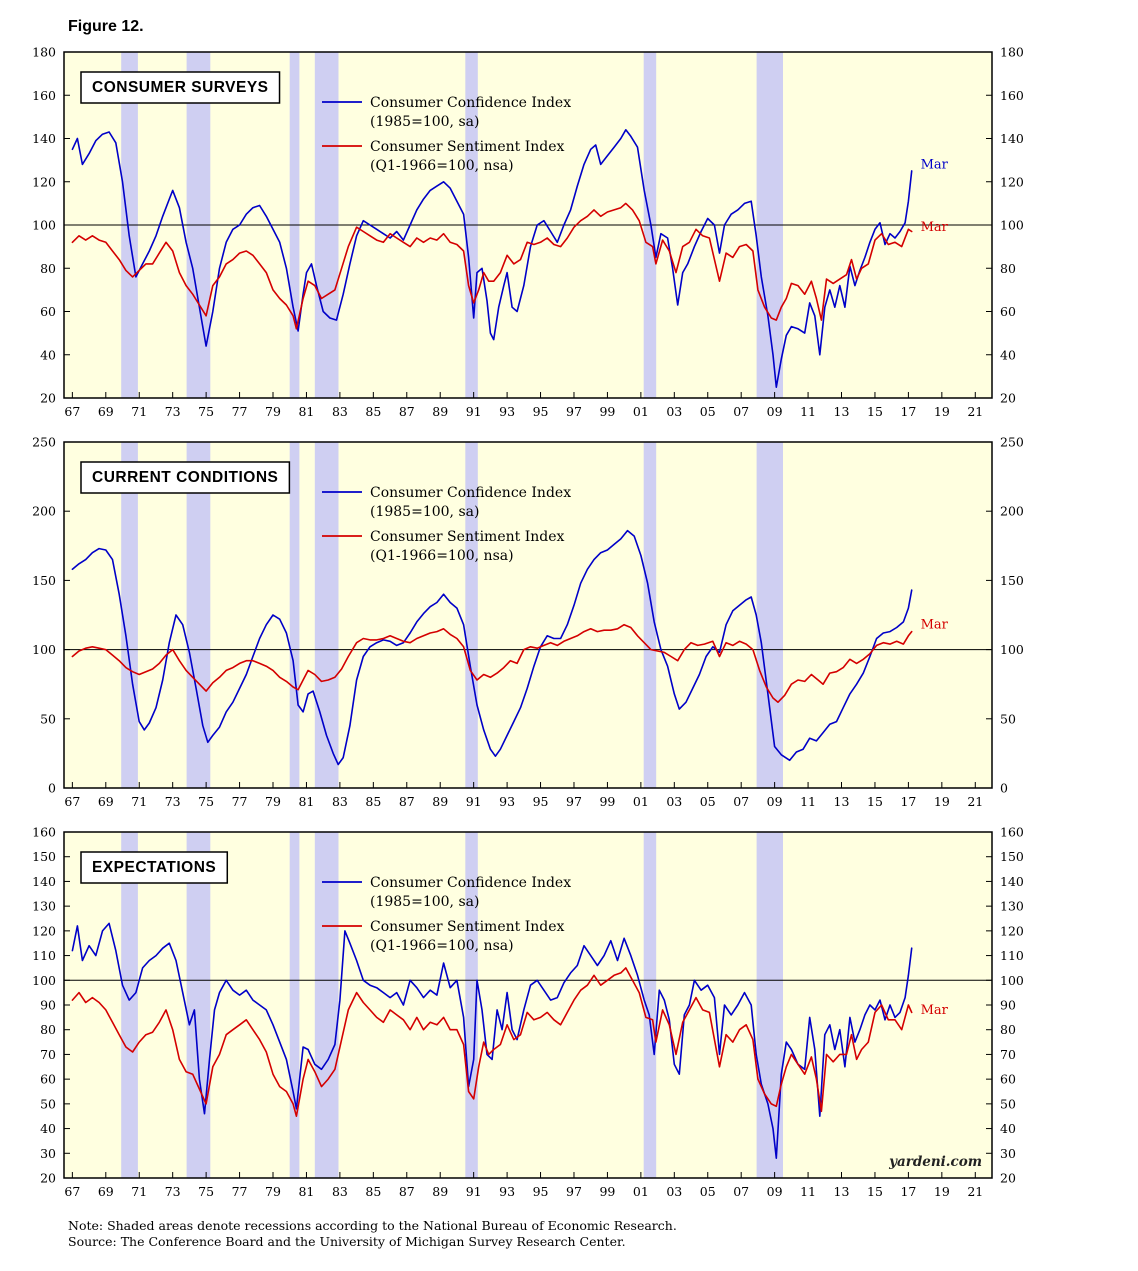 This screenshot has width=1138, height=1271. What do you see at coordinates (808, 801) in the screenshot?
I see `x-tick-label: 11` at bounding box center [808, 801].